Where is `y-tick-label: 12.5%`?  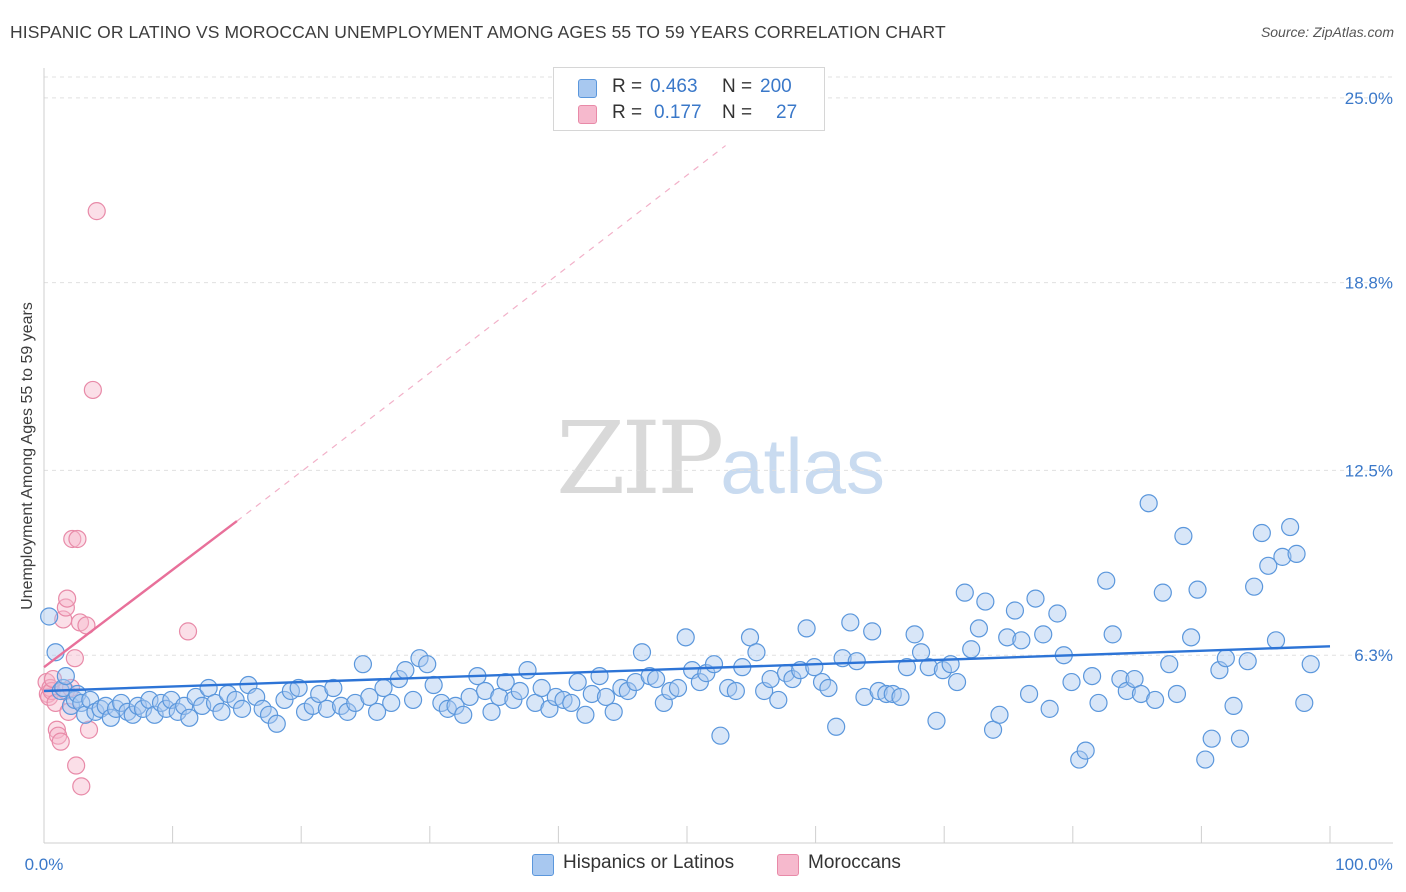
y-tick-label: 12.5% is located at coordinates (1369, 470).